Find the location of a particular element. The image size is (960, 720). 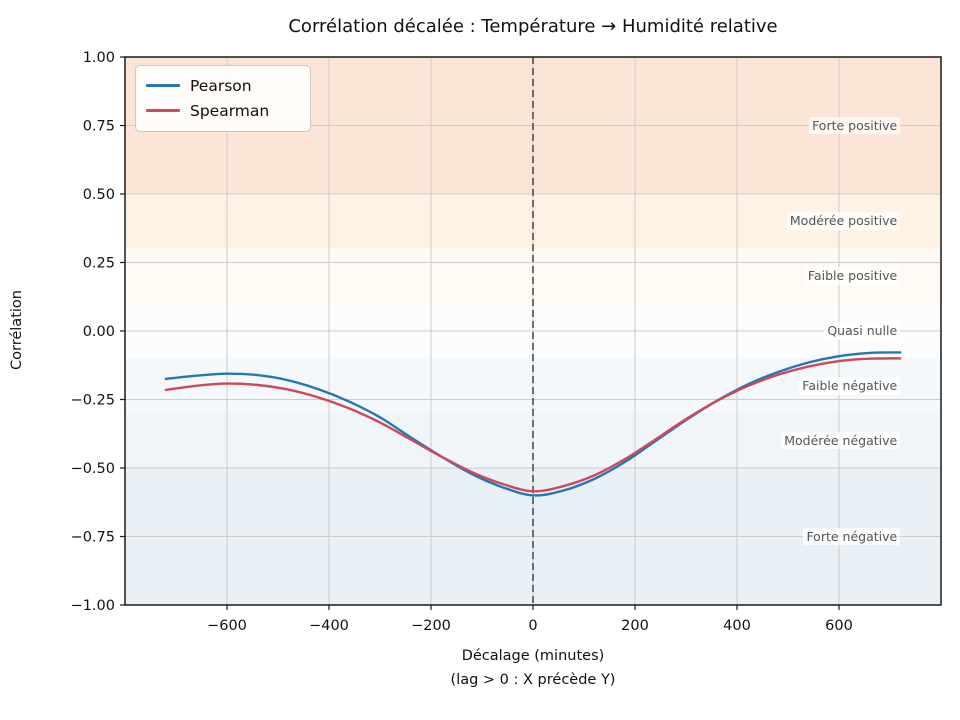

x-axis-label: Décalage (minutes) is located at coordinates (533, 656).